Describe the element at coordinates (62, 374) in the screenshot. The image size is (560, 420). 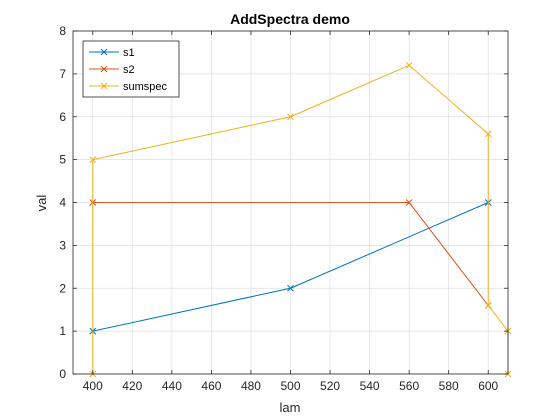
I see `y-tick-label: 0` at that location.